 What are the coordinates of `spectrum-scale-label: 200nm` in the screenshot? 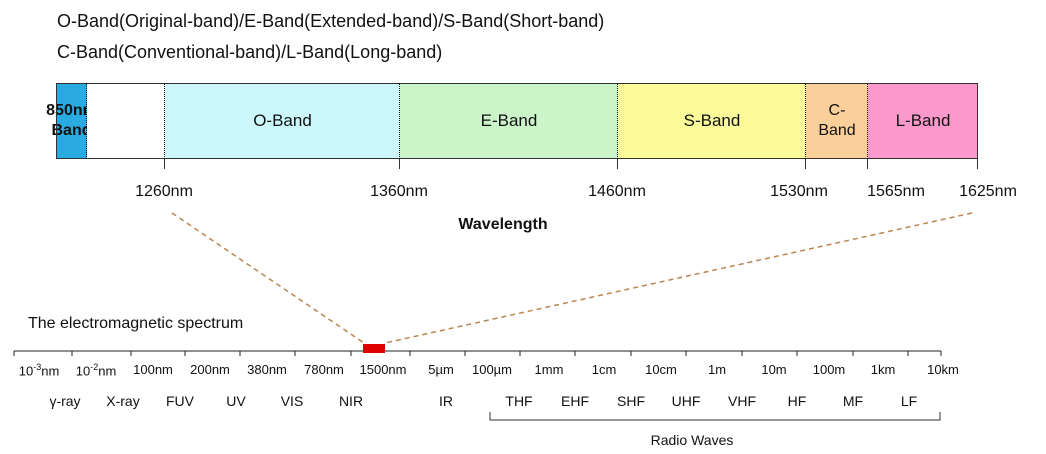 It's located at (210, 369).